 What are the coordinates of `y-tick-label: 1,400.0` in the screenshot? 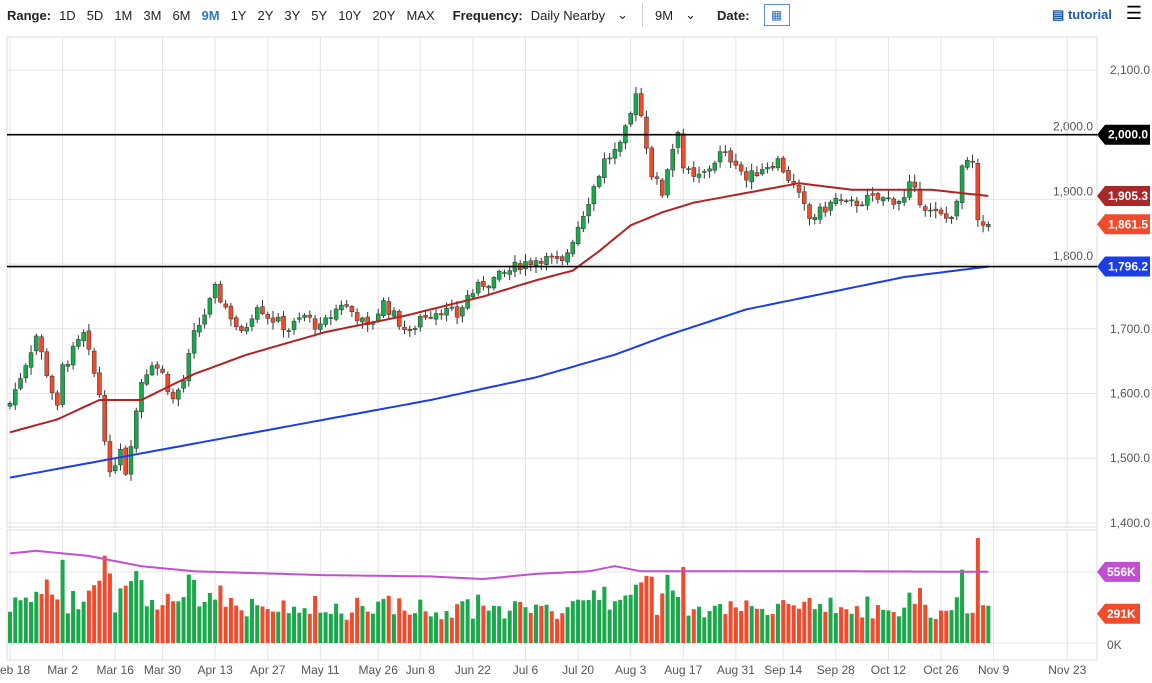 It's located at (1130, 523).